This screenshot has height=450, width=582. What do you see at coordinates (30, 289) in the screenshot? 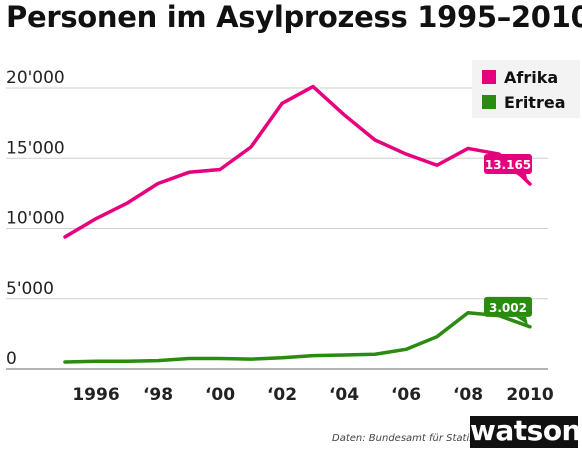
I see `y-tick-label: 5'000` at bounding box center [30, 289].